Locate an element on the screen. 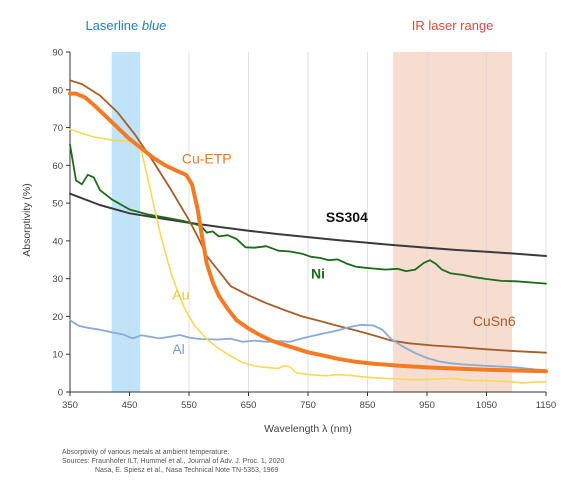  series-line-ss304 is located at coordinates (308, 224).